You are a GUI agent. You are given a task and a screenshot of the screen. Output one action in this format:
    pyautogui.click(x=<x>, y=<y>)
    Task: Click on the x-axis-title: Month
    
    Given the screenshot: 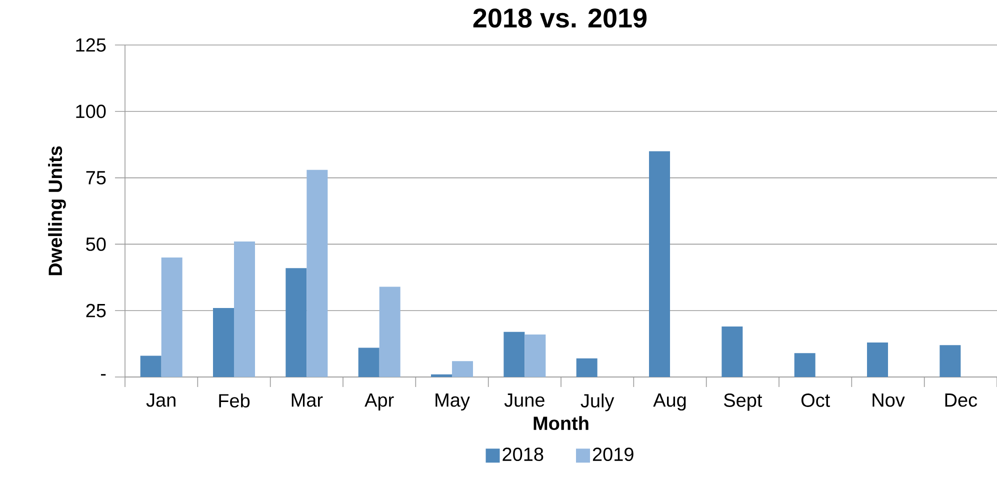 What is the action you would take?
    pyautogui.click(x=561, y=423)
    